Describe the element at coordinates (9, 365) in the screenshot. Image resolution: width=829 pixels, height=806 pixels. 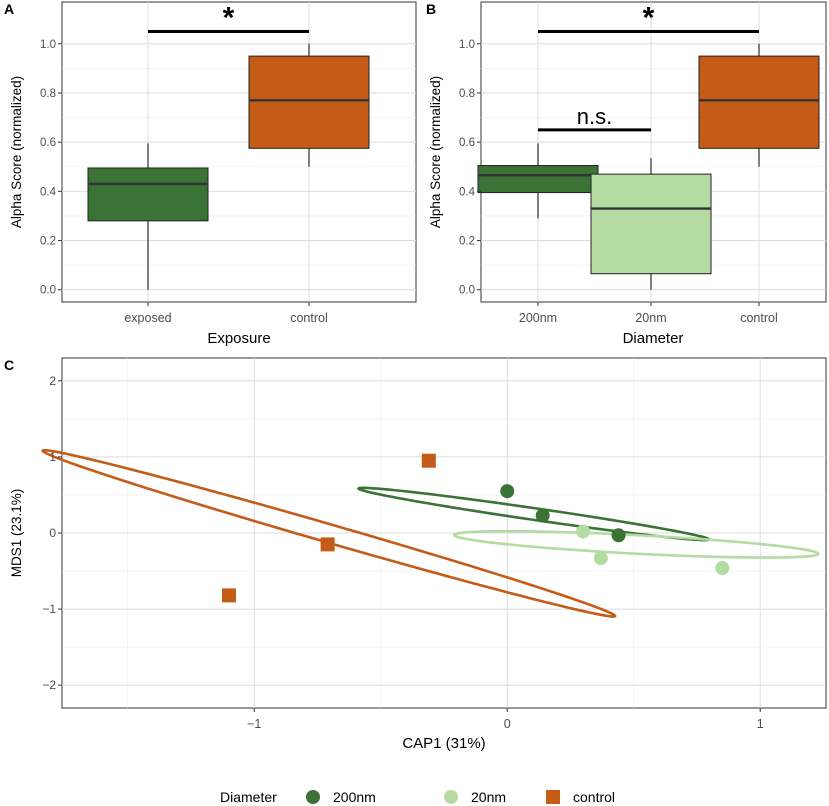
I see `panel-label-c: C` at that location.